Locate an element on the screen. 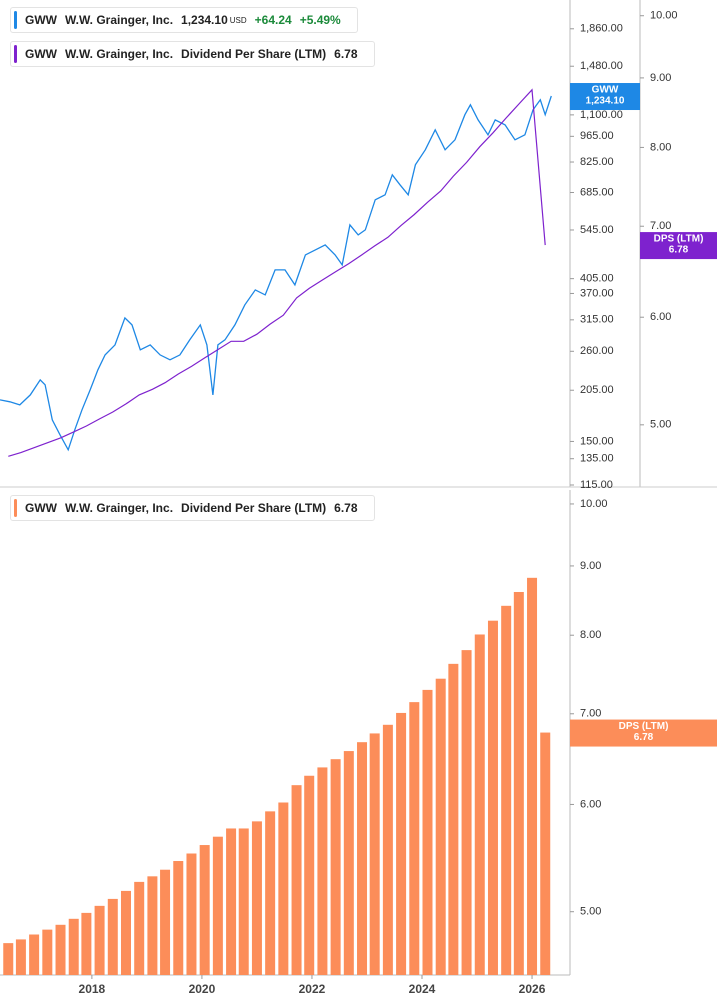 This screenshot has width=717, height=1005. y-tick-label: 135.00 is located at coordinates (597, 459).